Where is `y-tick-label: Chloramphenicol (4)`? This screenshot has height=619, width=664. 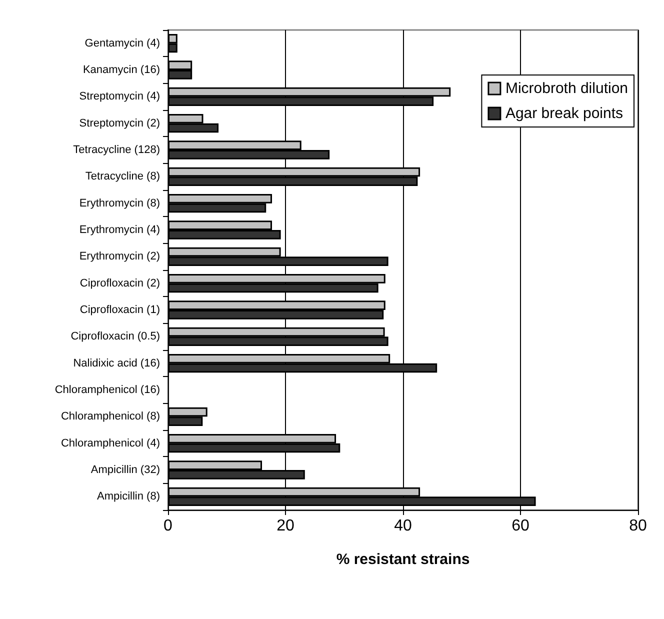 y-tick-label: Chloramphenicol (4) is located at coordinates (110, 443).